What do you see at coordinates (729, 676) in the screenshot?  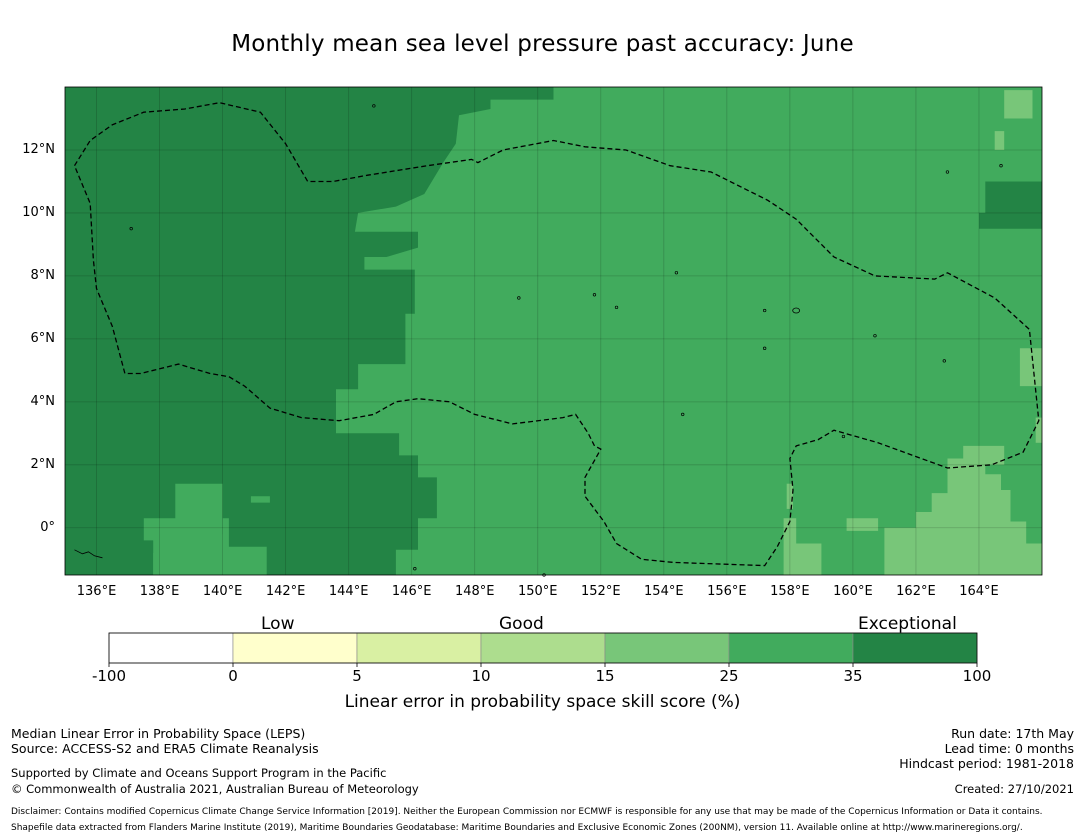 I see `colorbar-tick-label: 25` at bounding box center [729, 676].